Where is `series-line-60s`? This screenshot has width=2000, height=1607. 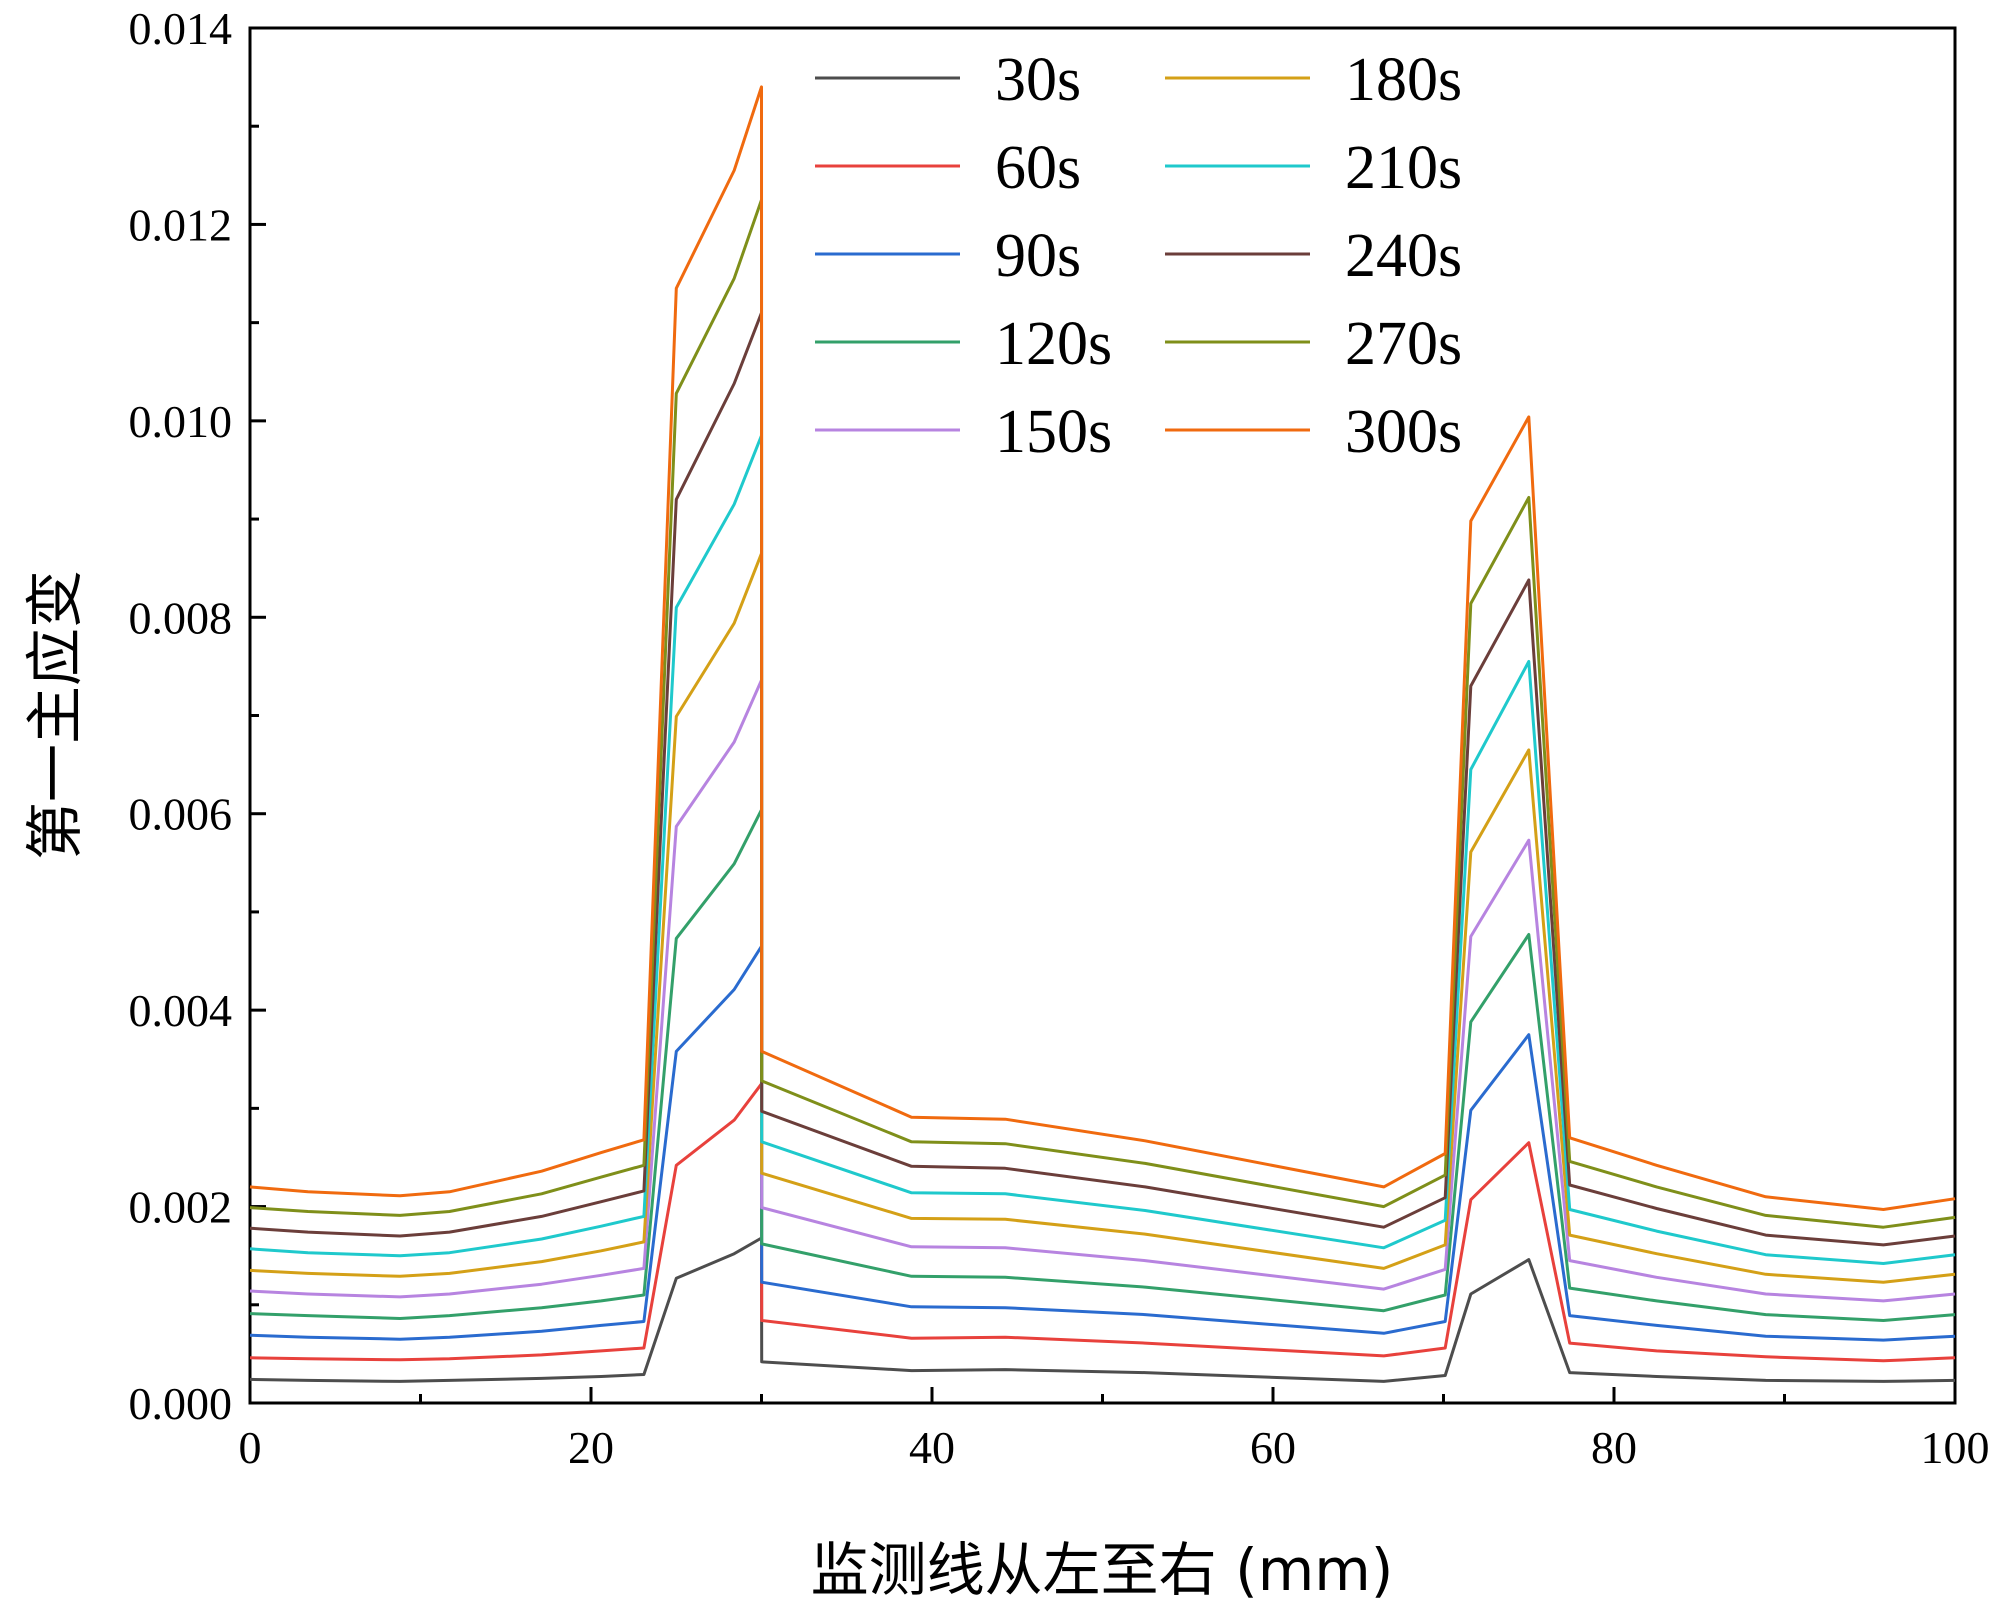
series-line-60s is located at coordinates (1102, 1222).